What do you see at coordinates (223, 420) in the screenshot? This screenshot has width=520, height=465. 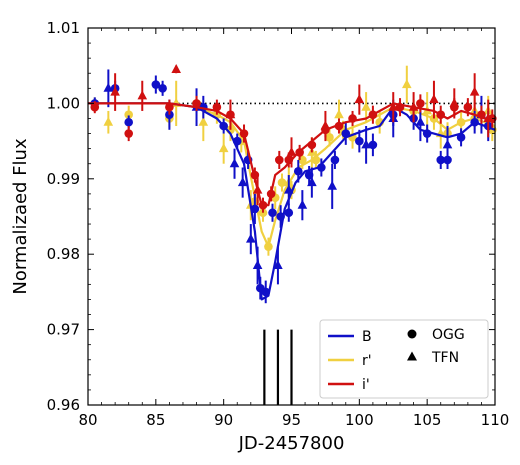 I see `x-tick-label: 90` at bounding box center [223, 420].